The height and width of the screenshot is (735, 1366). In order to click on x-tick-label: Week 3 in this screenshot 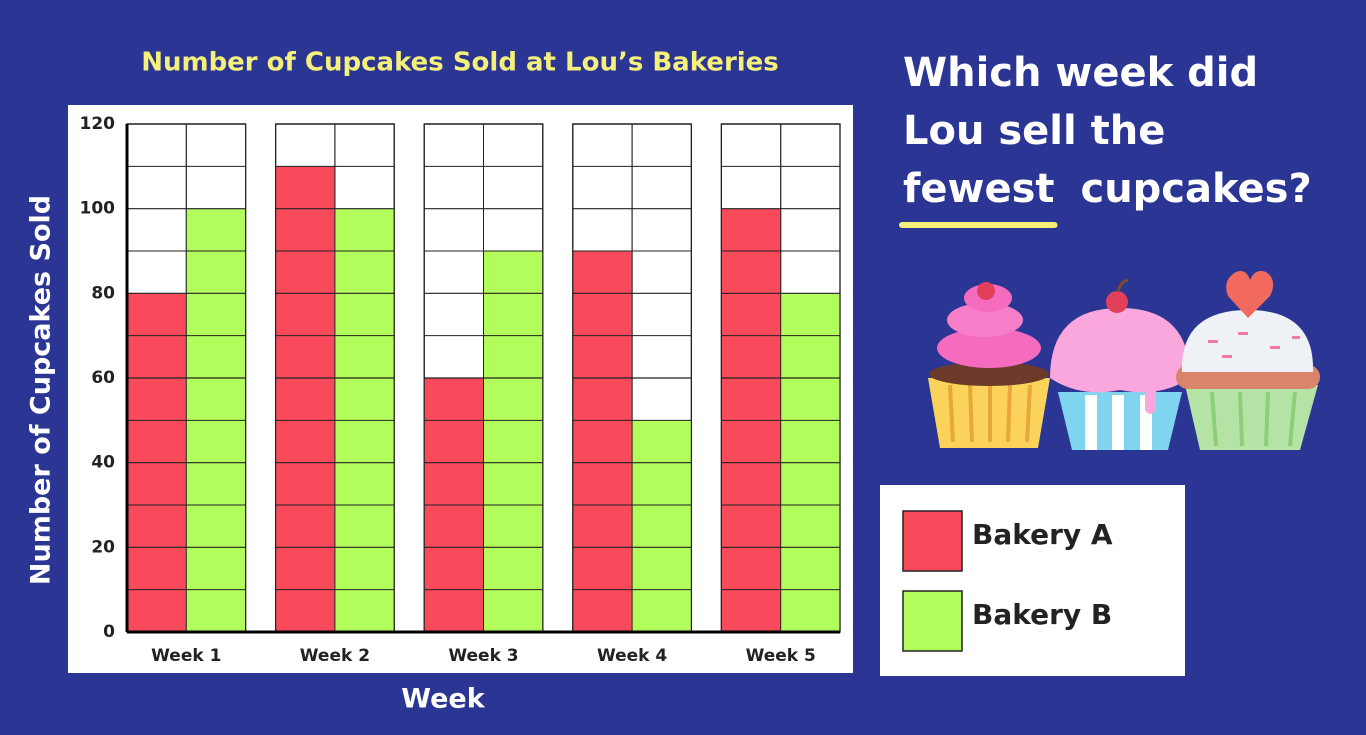, I will do `click(483, 656)`.